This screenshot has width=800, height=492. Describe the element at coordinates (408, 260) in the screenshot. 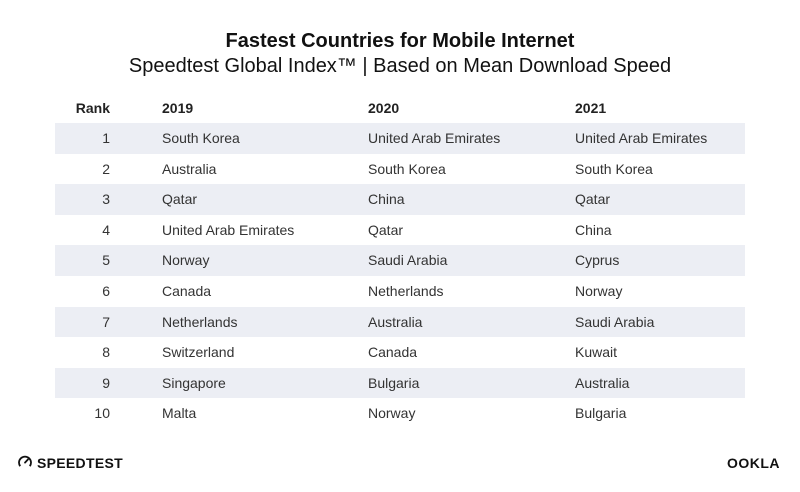

I see `country-2020-cell: Saudi Arabia` at that location.